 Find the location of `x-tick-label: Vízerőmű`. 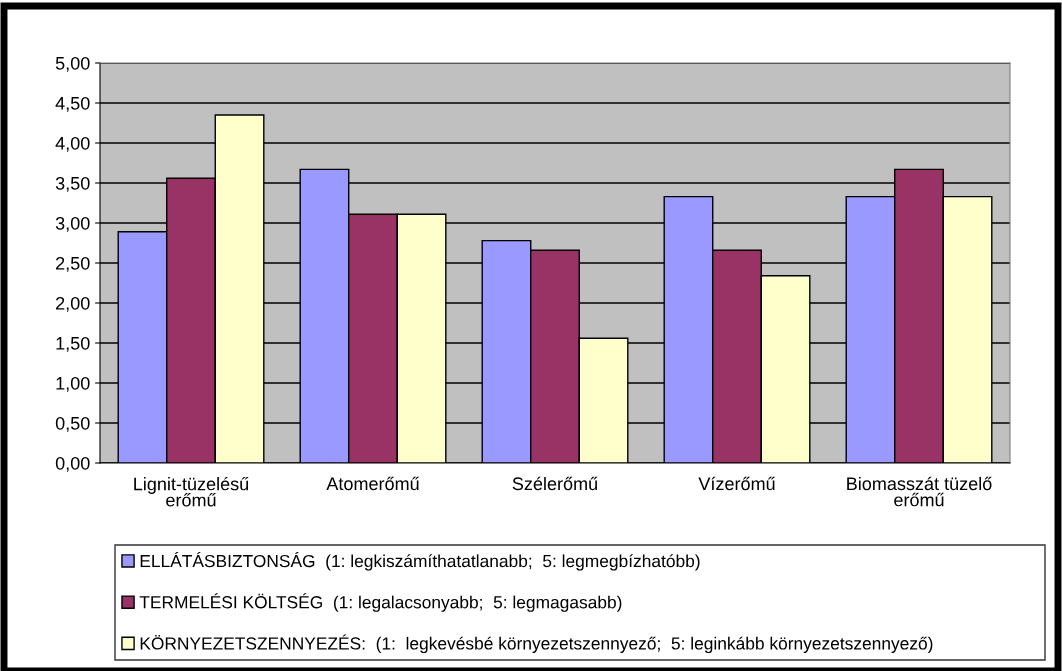

x-tick-label: Vízerőmű is located at coordinates (736, 483).